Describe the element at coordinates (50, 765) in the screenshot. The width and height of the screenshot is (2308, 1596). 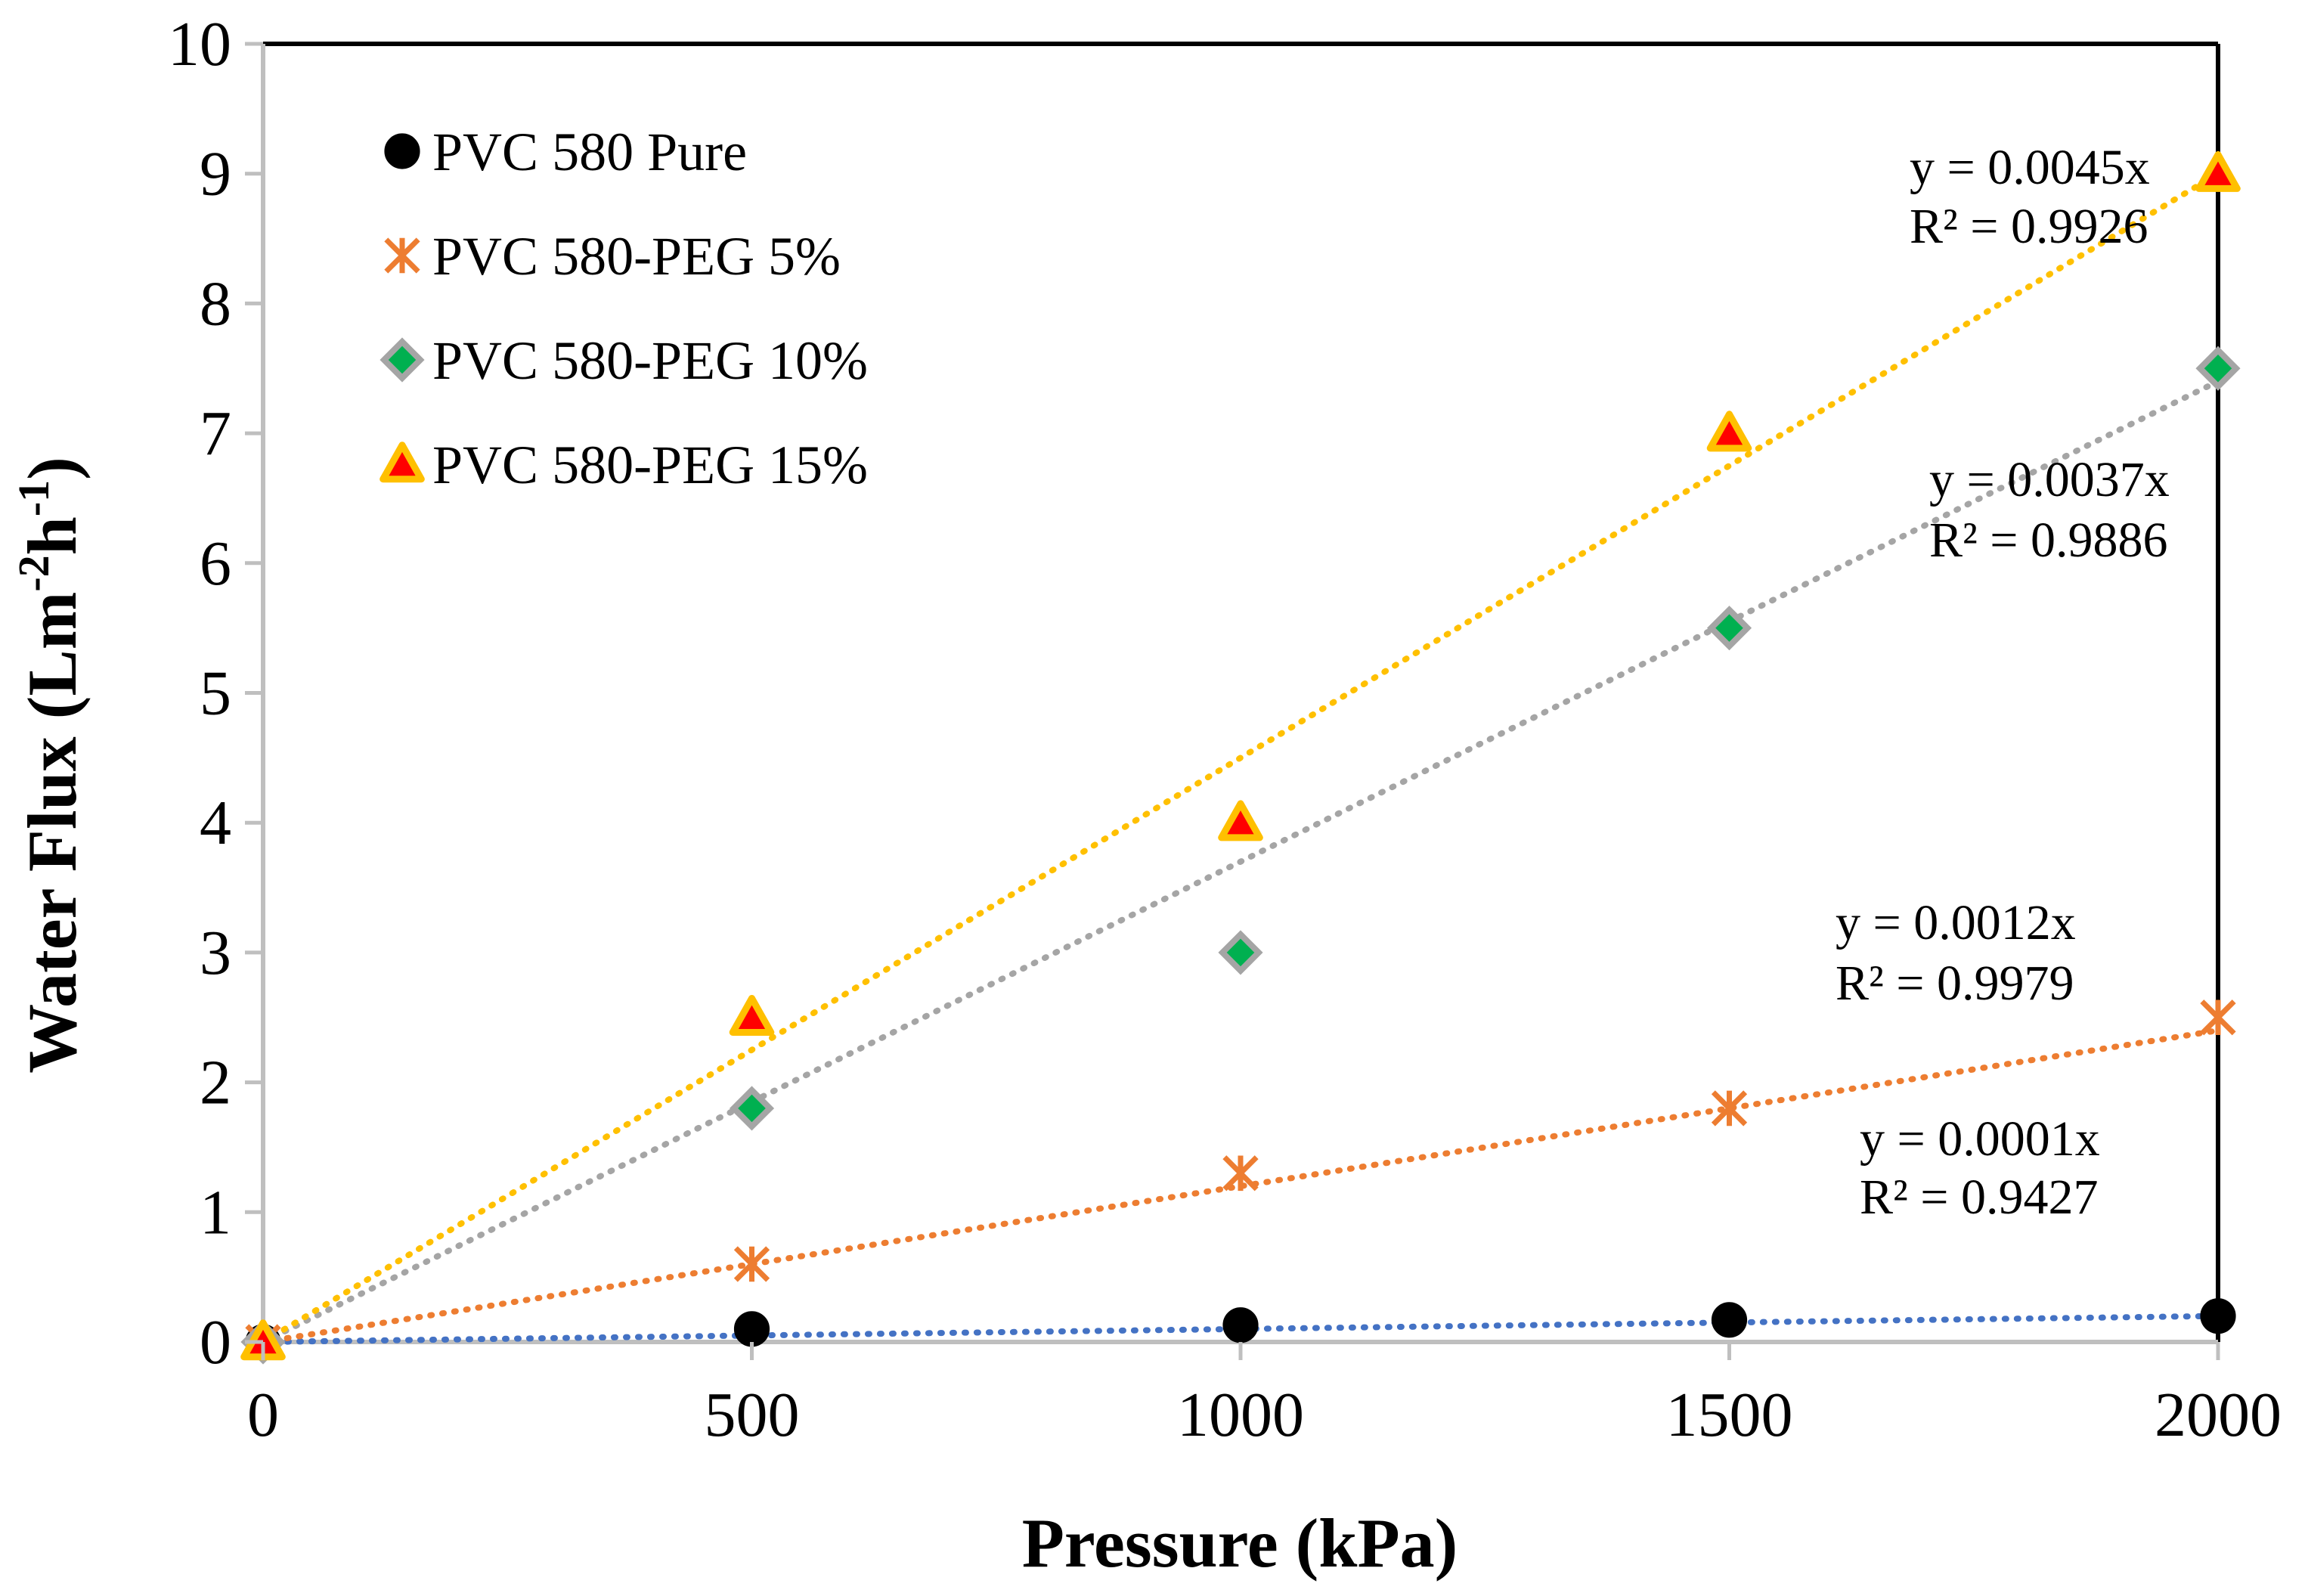
I see `y-axis-title: Water Flux (Lm-2h-1)` at that location.